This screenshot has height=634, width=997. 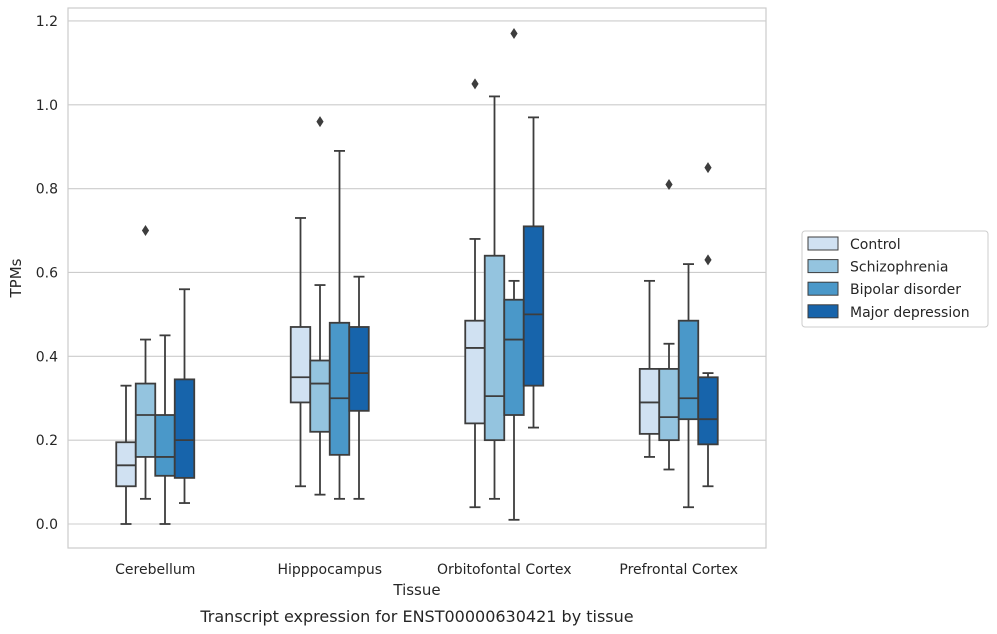 I want to click on y-axis-ticks: 0.0 0.2 0.4 0.6 0.8 1.0 1.2, so click(x=47, y=273).